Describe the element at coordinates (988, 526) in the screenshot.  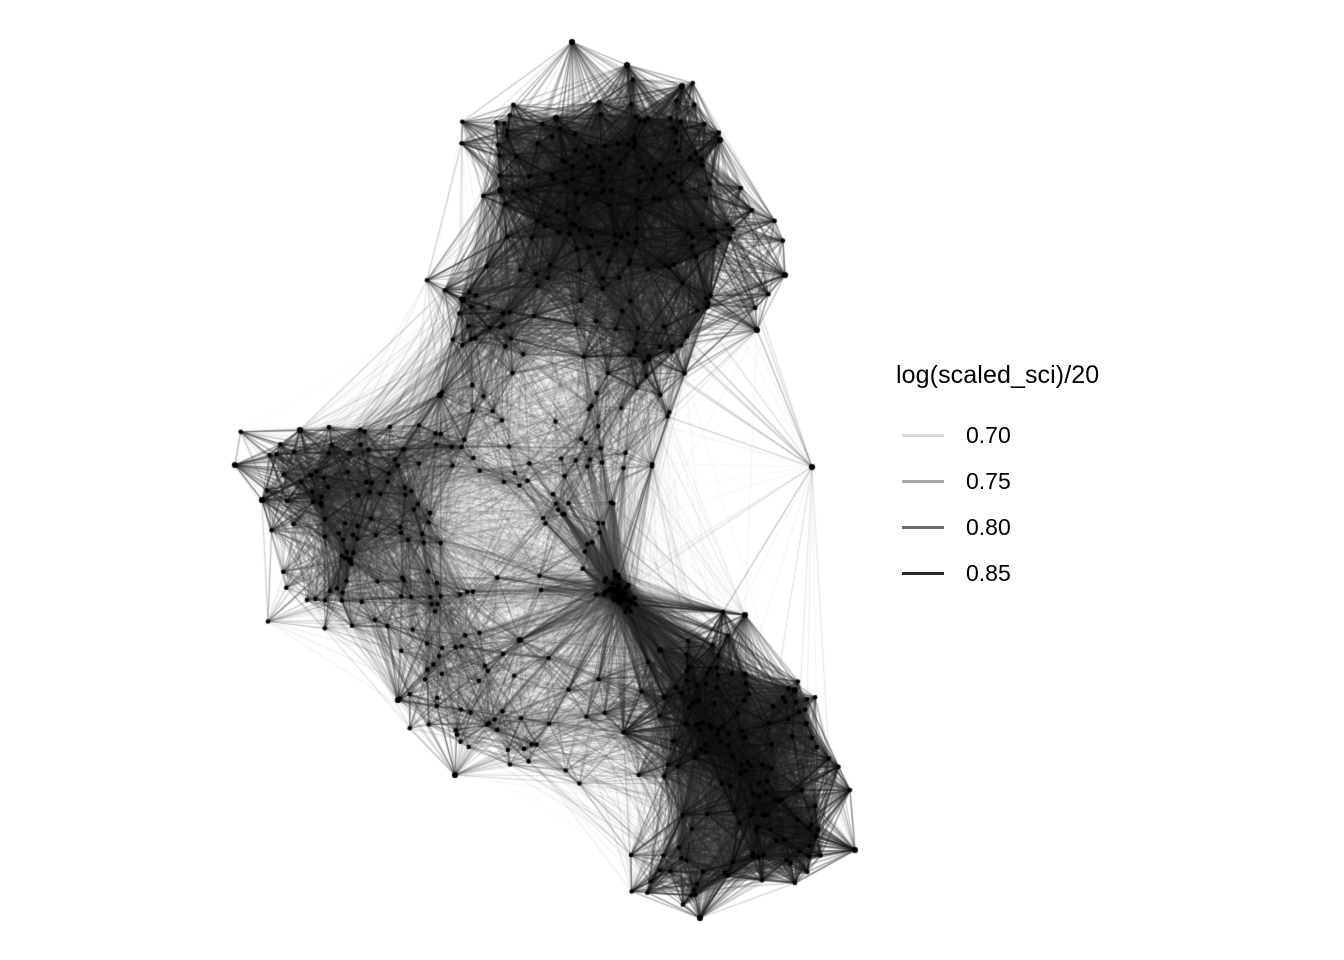
I see `legend-label: 0.80` at that location.